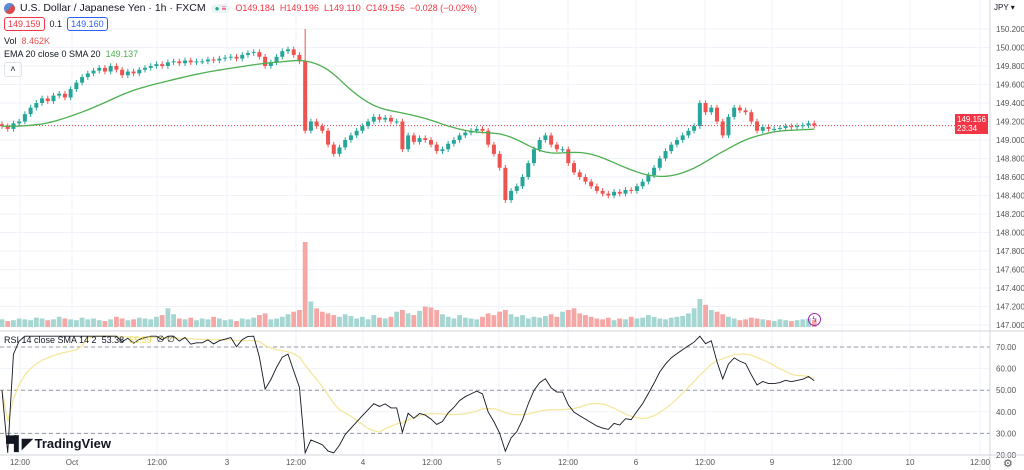  Describe the element at coordinates (9, 8) in the screenshot. I see `symbol-icon` at that location.